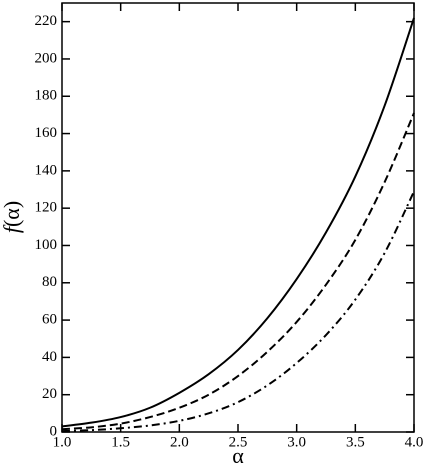 This screenshot has width=428, height=470. I want to click on y-tick-label: 60, so click(49, 320).